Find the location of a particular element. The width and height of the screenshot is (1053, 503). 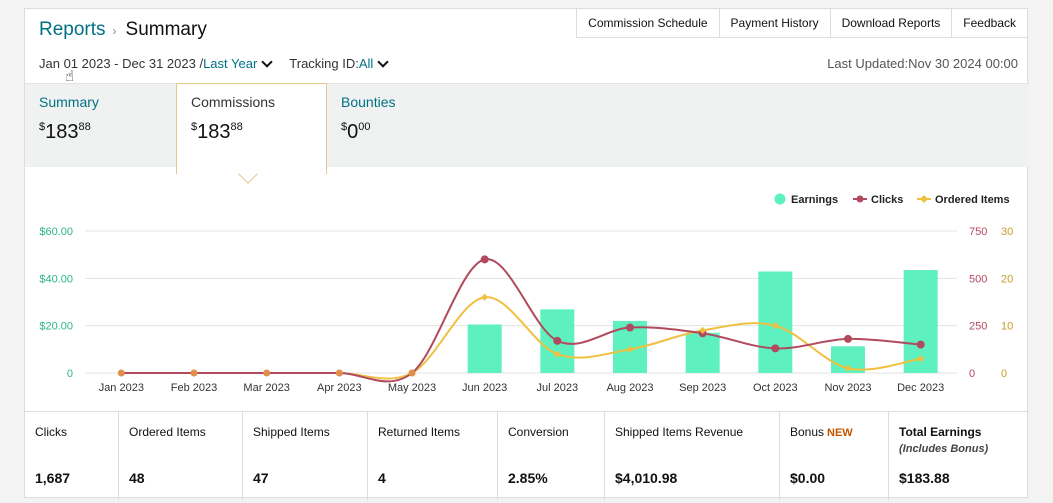

stat-label: Shipped Items Revenue is located at coordinates (679, 432).